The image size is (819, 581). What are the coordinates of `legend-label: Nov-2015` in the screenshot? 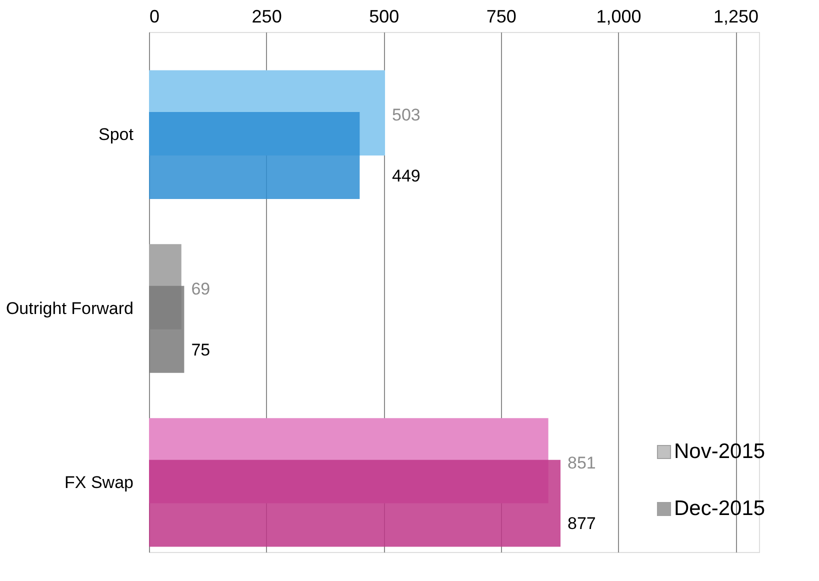 It's located at (720, 451).